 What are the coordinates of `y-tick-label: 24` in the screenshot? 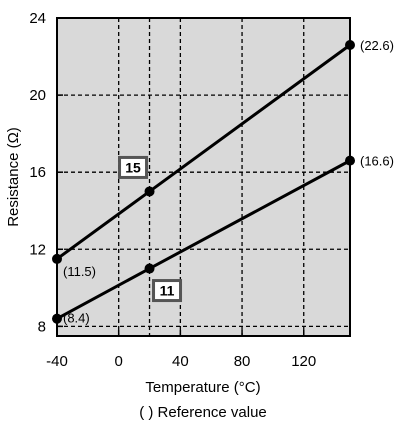 It's located at (37, 18).